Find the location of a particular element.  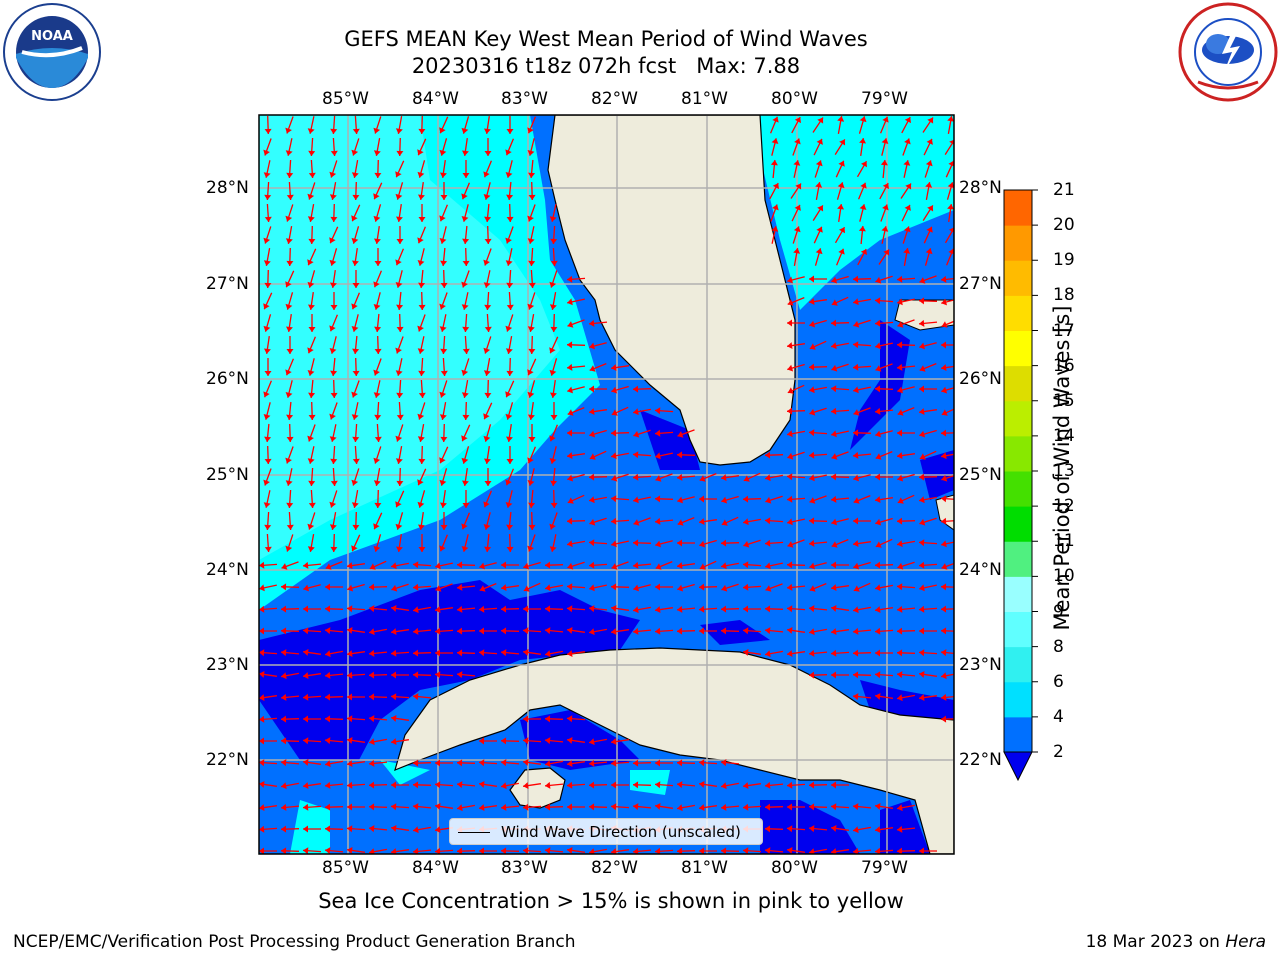

lat-tick-right: 24°N is located at coordinates (980, 570).